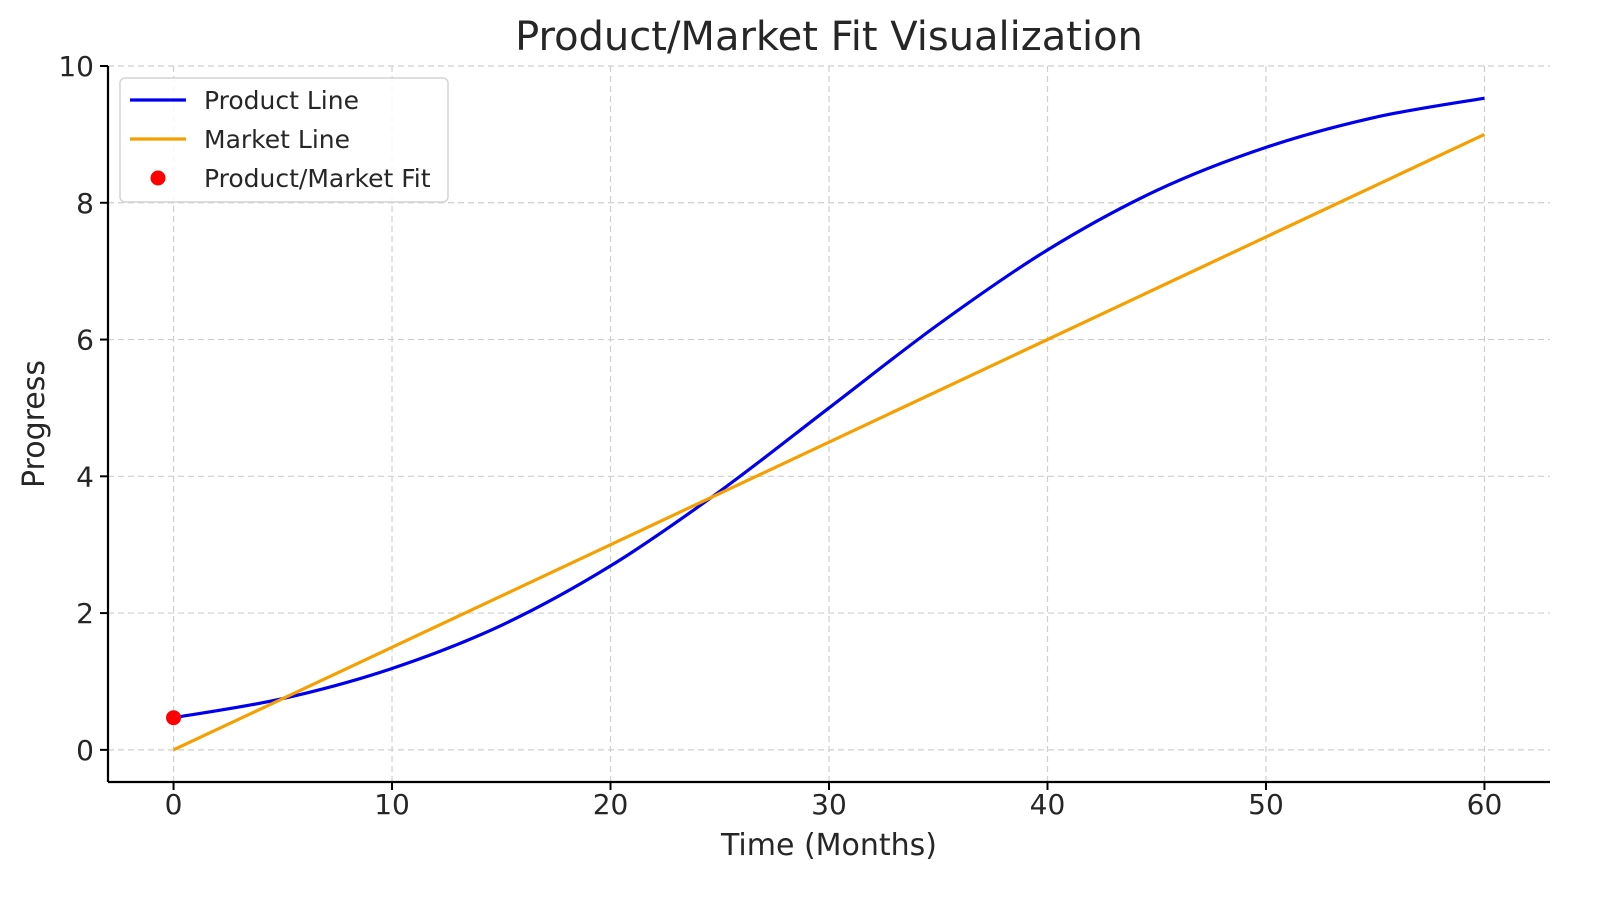 This screenshot has height=899, width=1600. I want to click on chart-title: Product/Market Fit Visualization, so click(829, 37).